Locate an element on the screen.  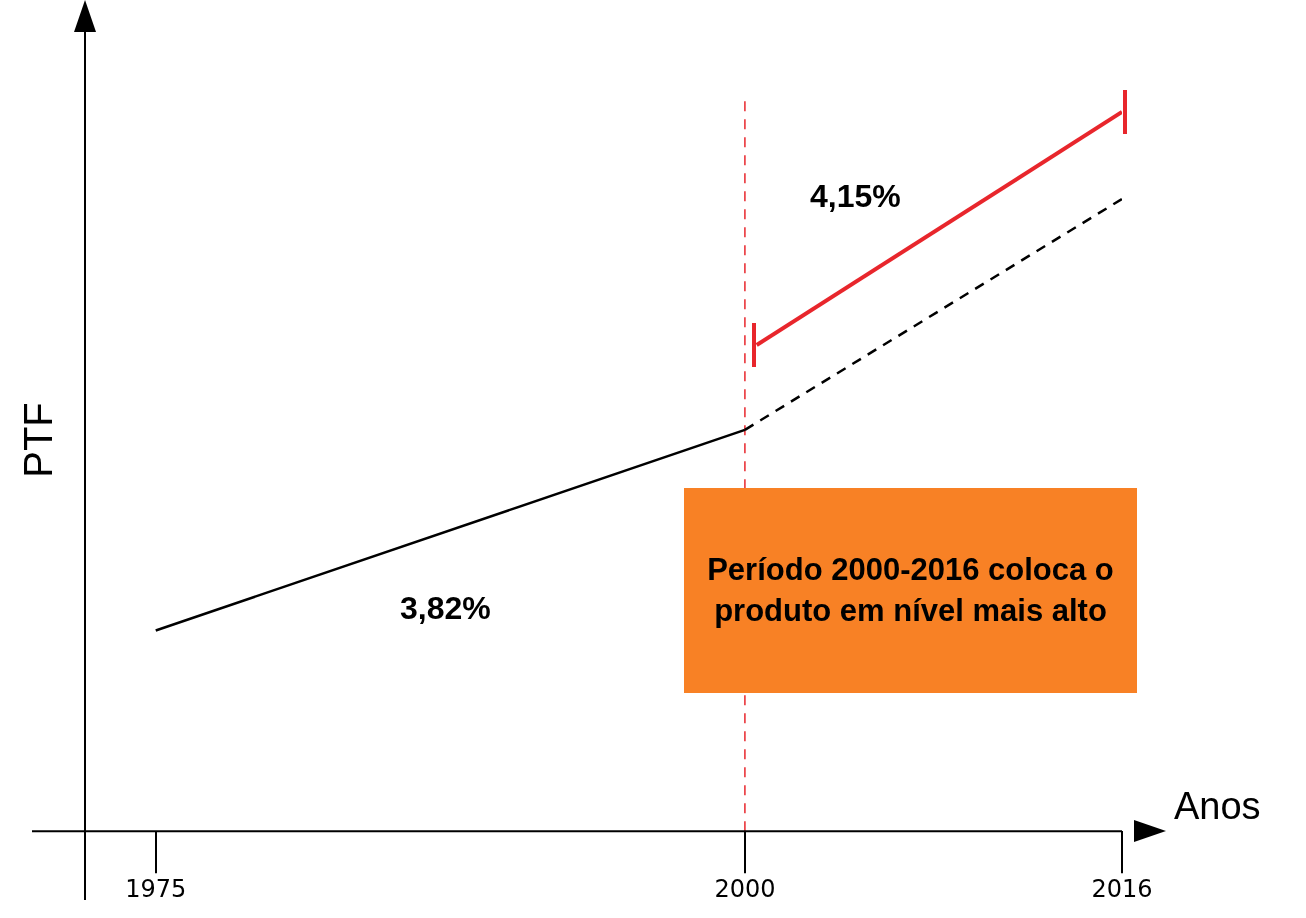
annotation: 4,15% is located at coordinates (855, 196).